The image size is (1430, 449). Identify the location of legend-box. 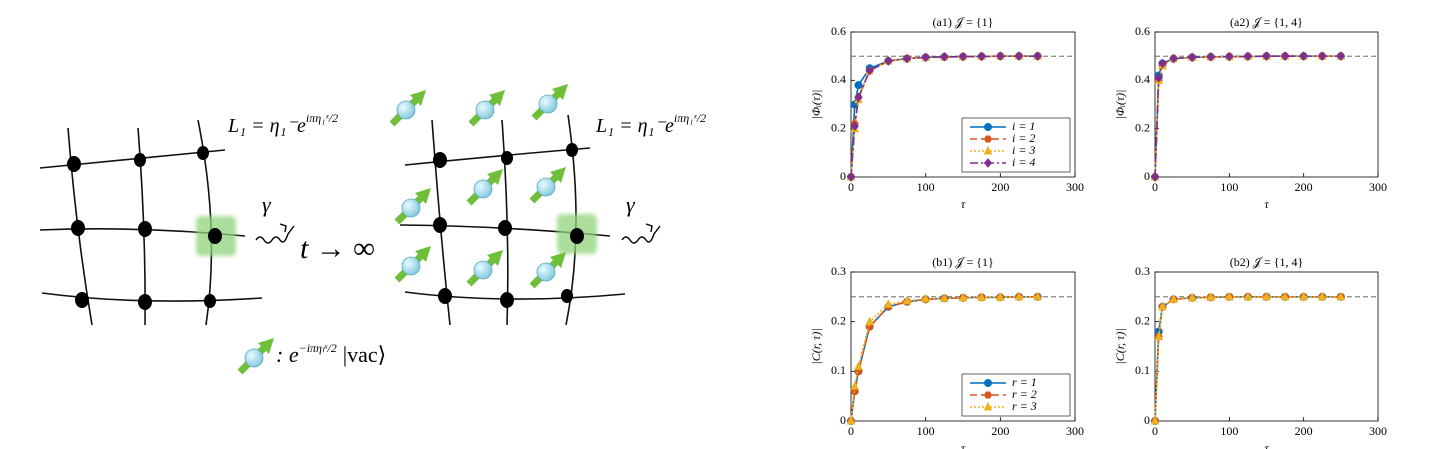
(1016, 395).